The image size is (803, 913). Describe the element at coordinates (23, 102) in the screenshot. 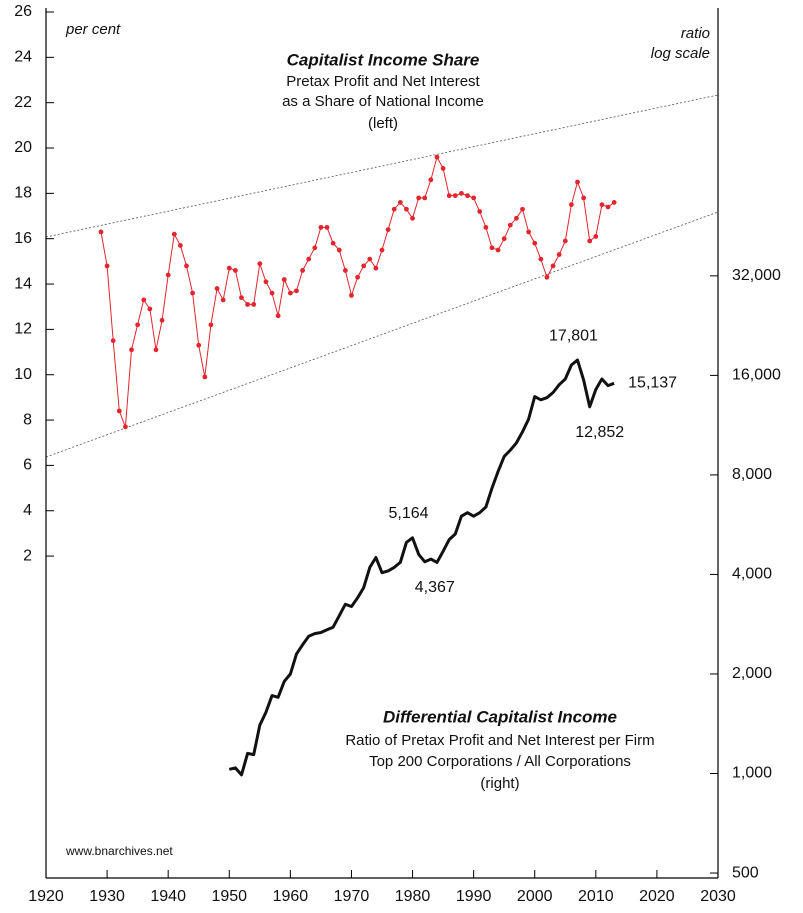

I see `y-tick-label: 22` at that location.